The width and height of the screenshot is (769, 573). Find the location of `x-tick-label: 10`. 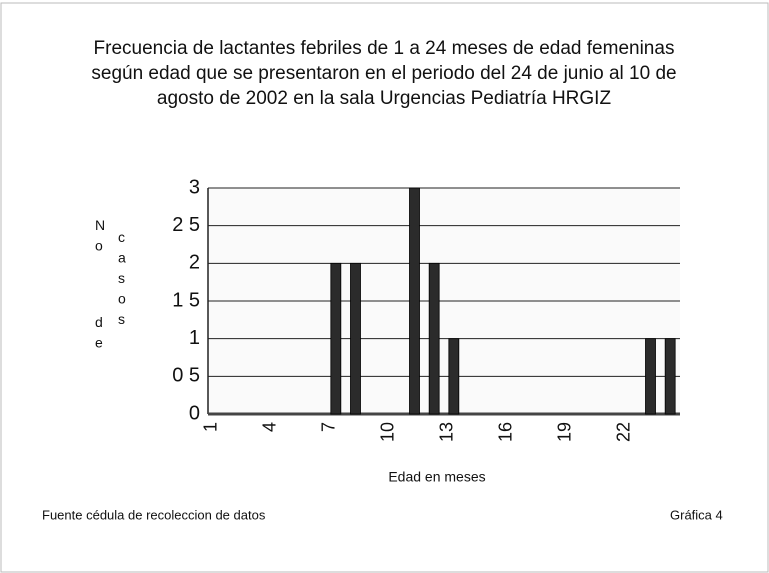

x-tick-label: 10 is located at coordinates (388, 432).